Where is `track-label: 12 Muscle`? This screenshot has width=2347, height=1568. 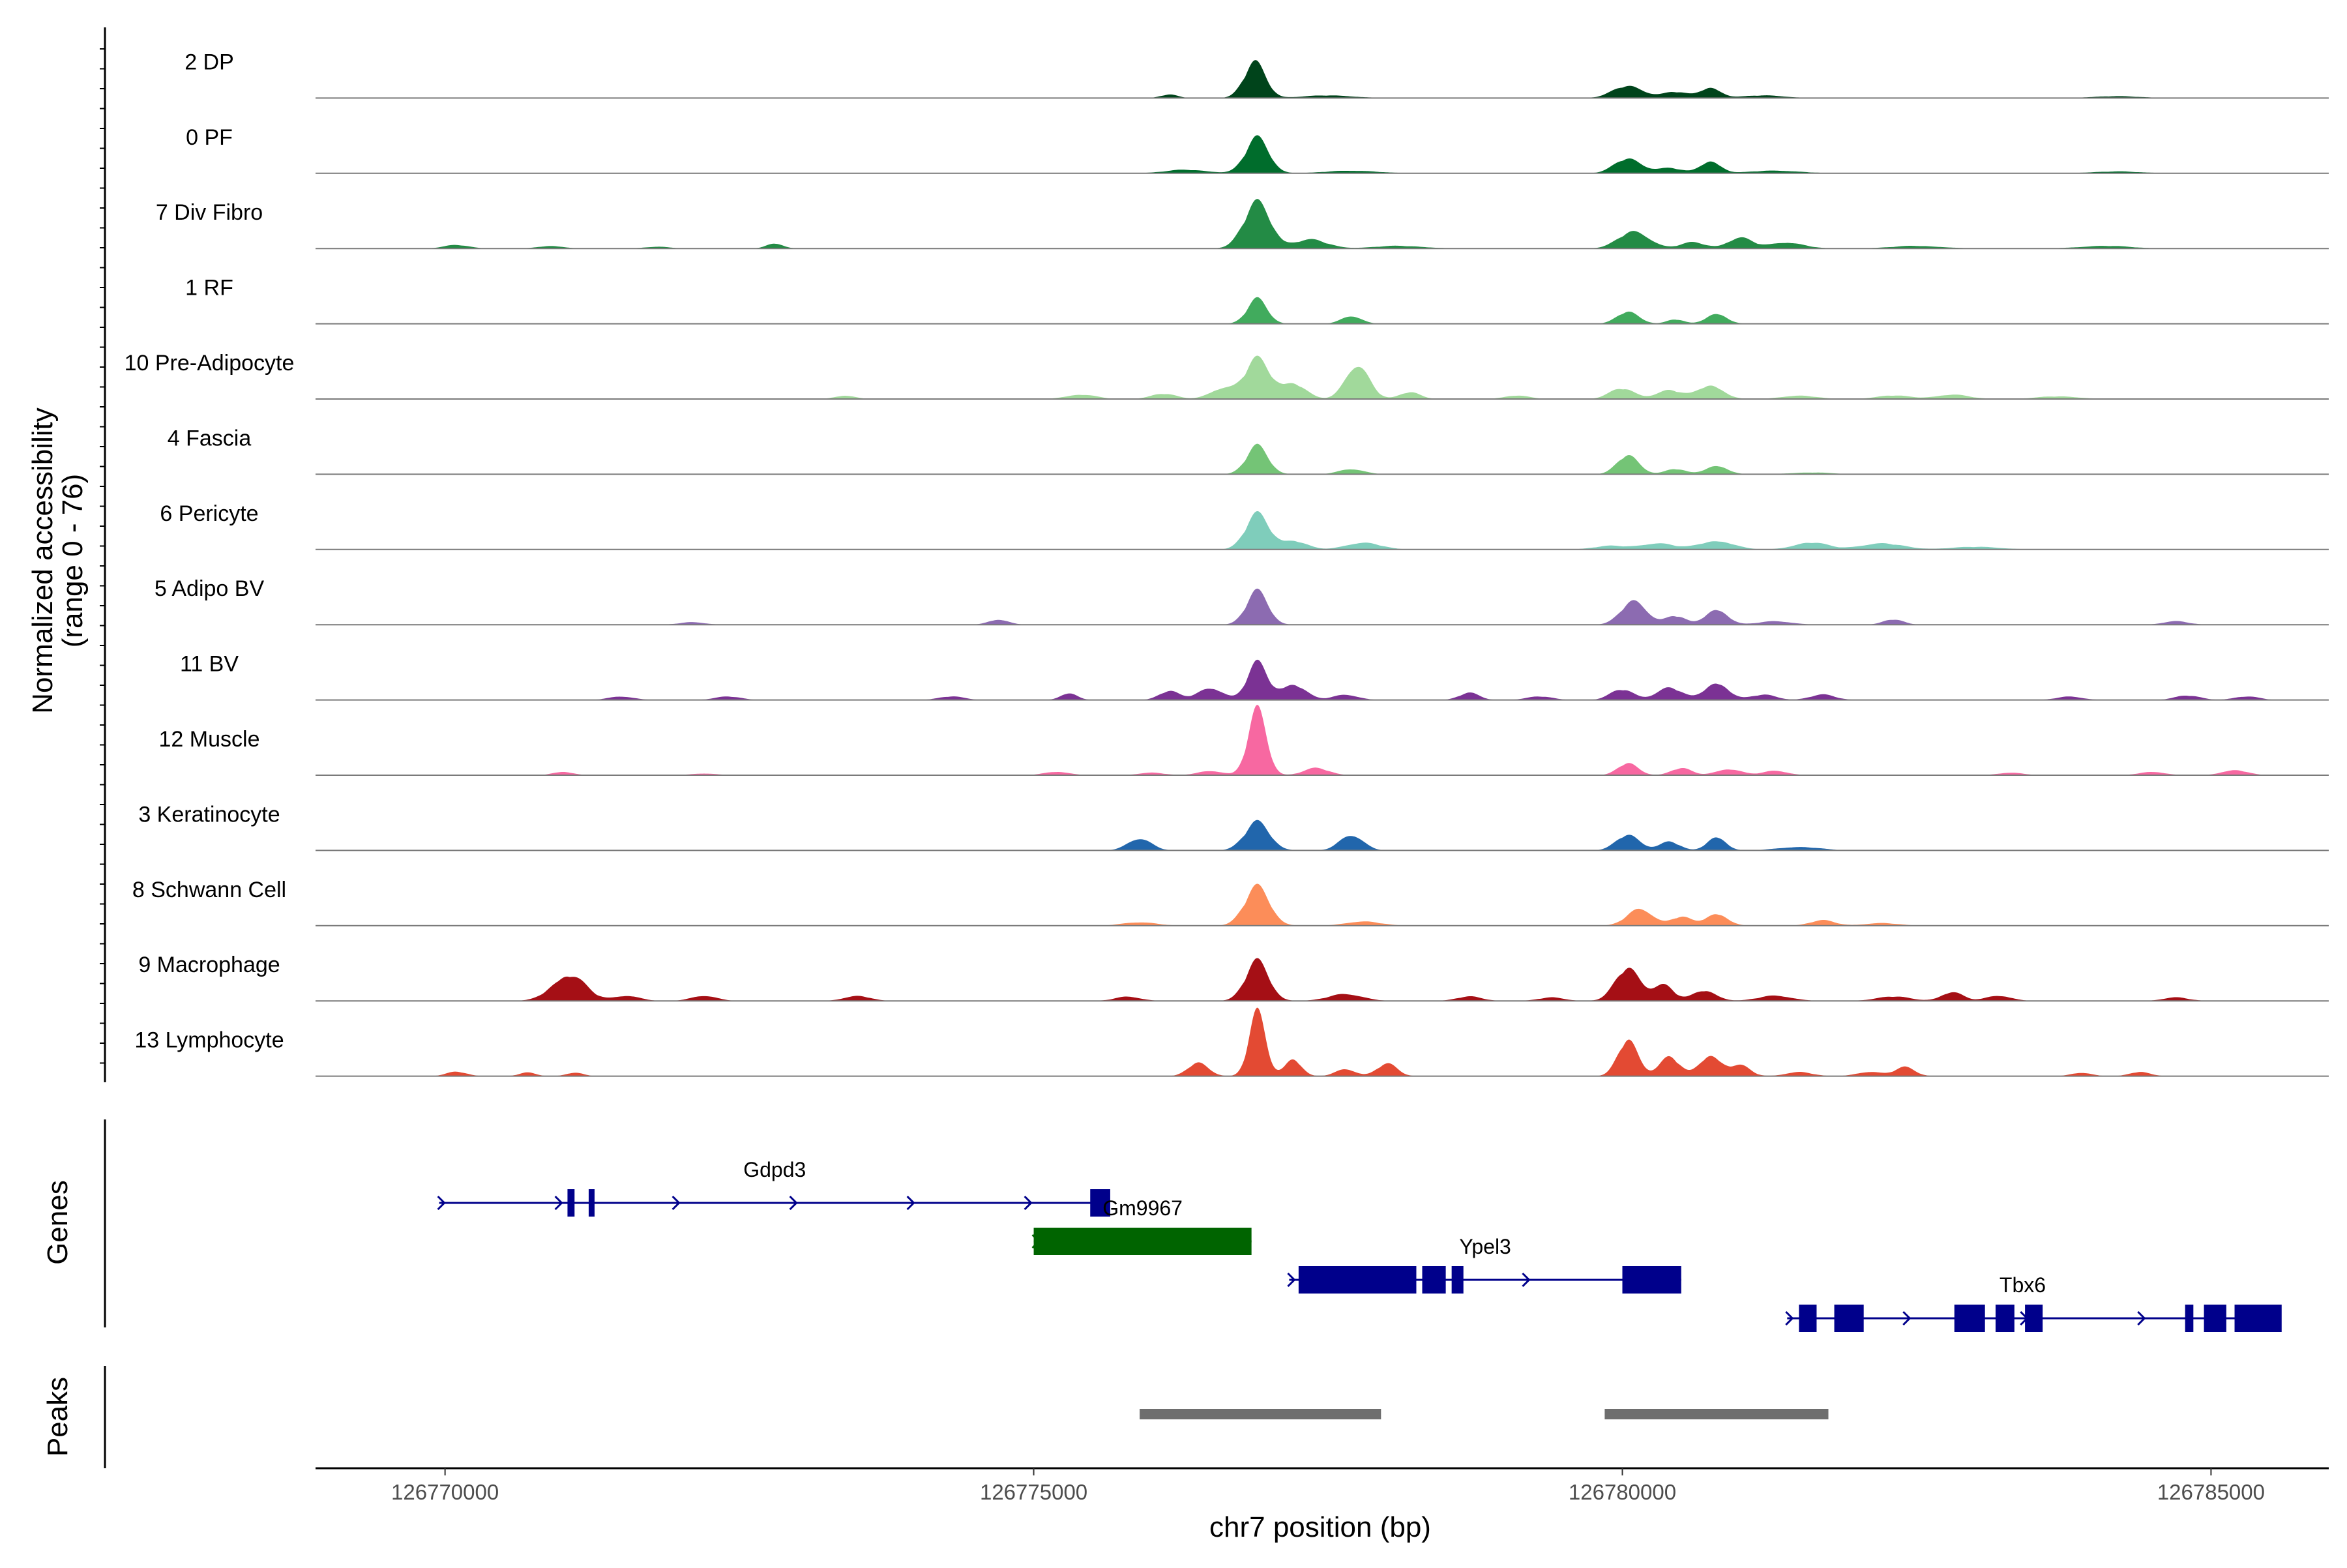 track-label: 12 Muscle is located at coordinates (209, 740).